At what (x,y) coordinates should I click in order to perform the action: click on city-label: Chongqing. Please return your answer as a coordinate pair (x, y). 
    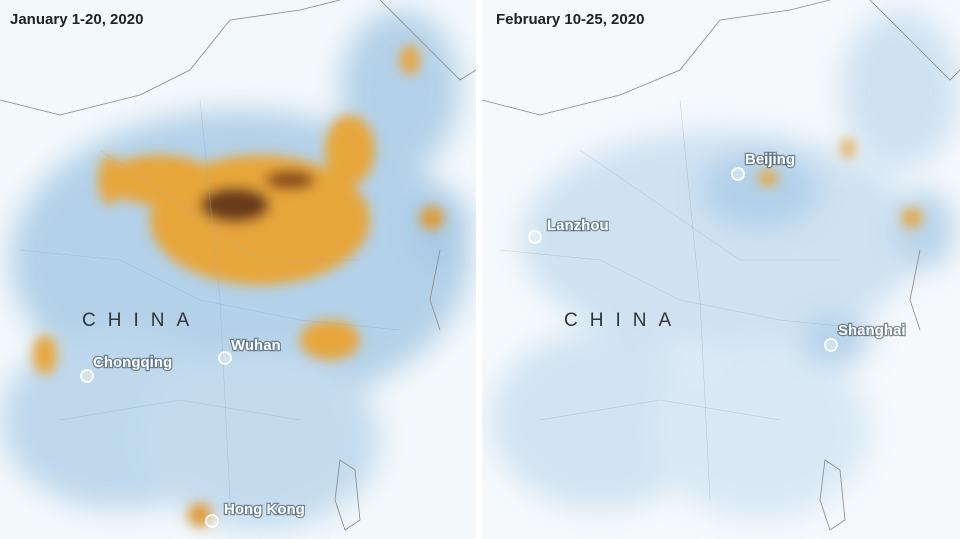
    Looking at the image, I should click on (132, 362).